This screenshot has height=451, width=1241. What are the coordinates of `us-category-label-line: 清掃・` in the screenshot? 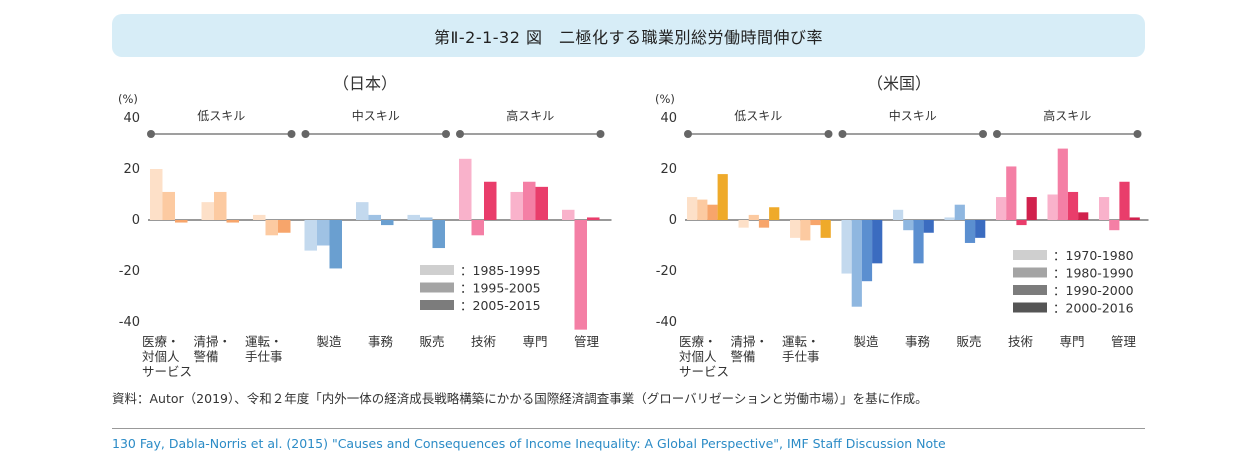 It's located at (750, 341).